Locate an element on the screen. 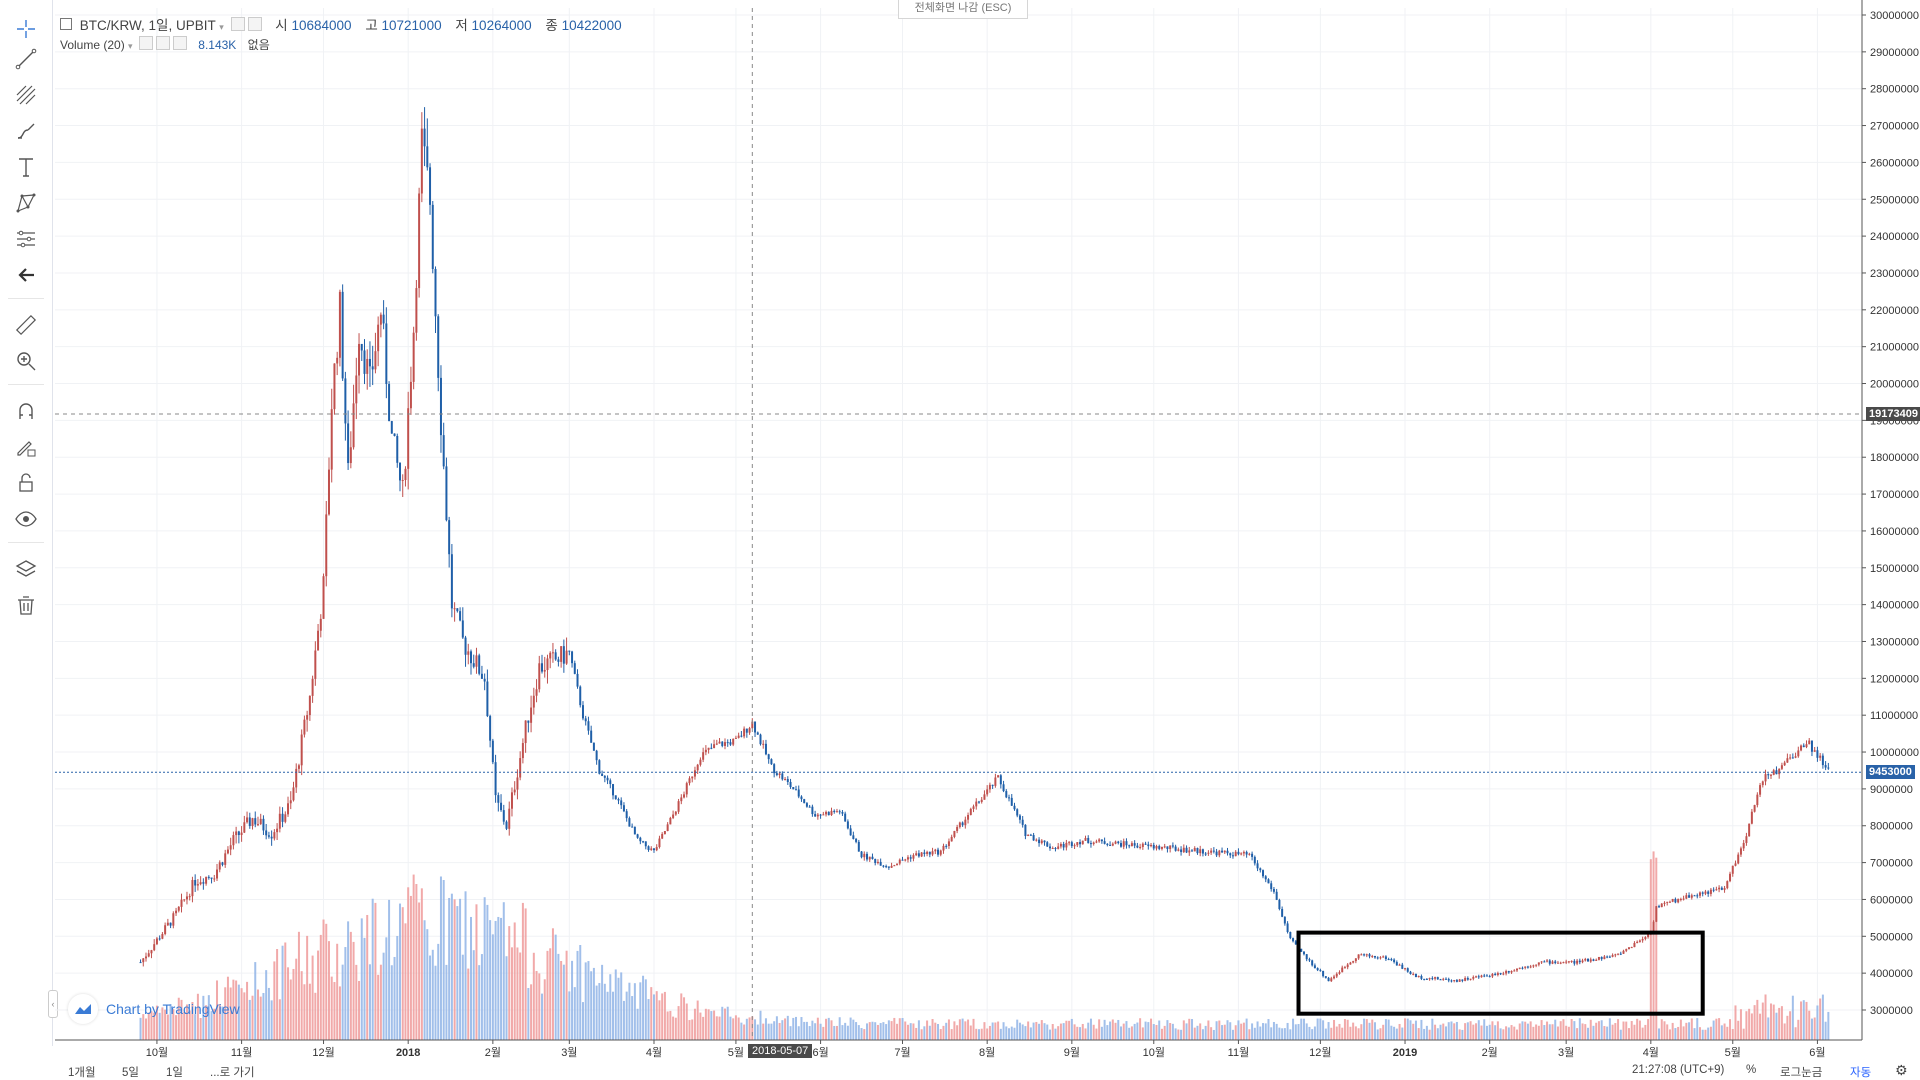 The width and height of the screenshot is (1920, 1080). forecast-icon is located at coordinates (26, 239).